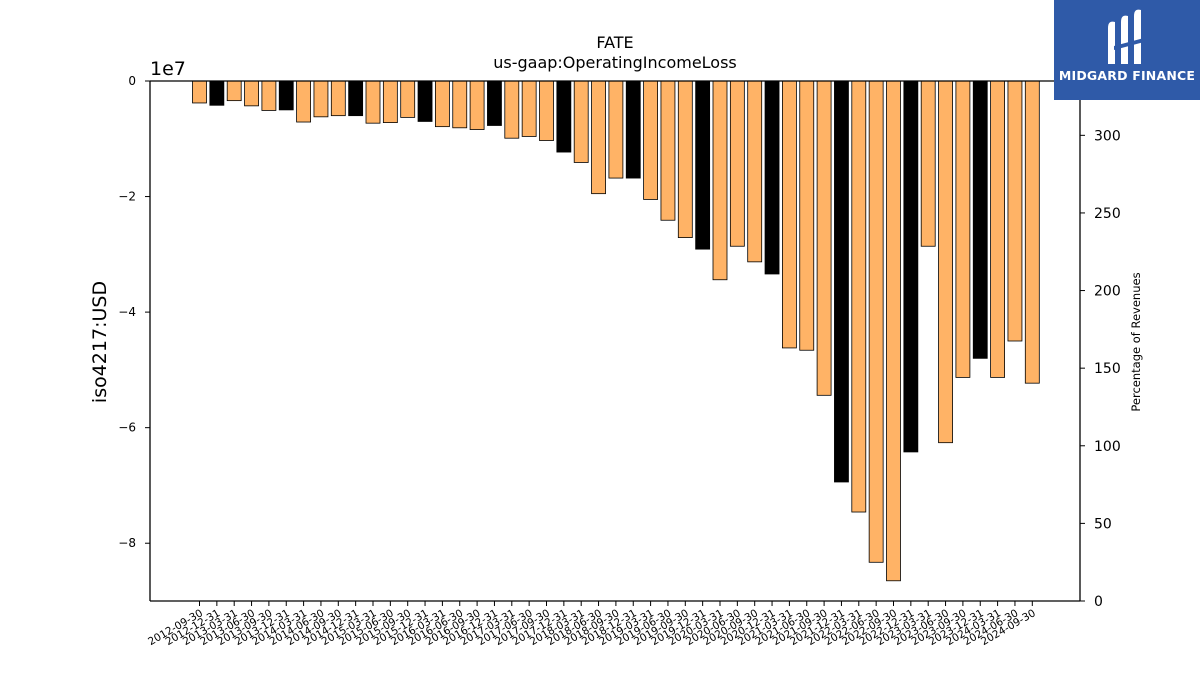  What do you see at coordinates (1136, 341) in the screenshot?
I see `secondary-y-axis-label: Percentage of Revenues` at bounding box center [1136, 341].